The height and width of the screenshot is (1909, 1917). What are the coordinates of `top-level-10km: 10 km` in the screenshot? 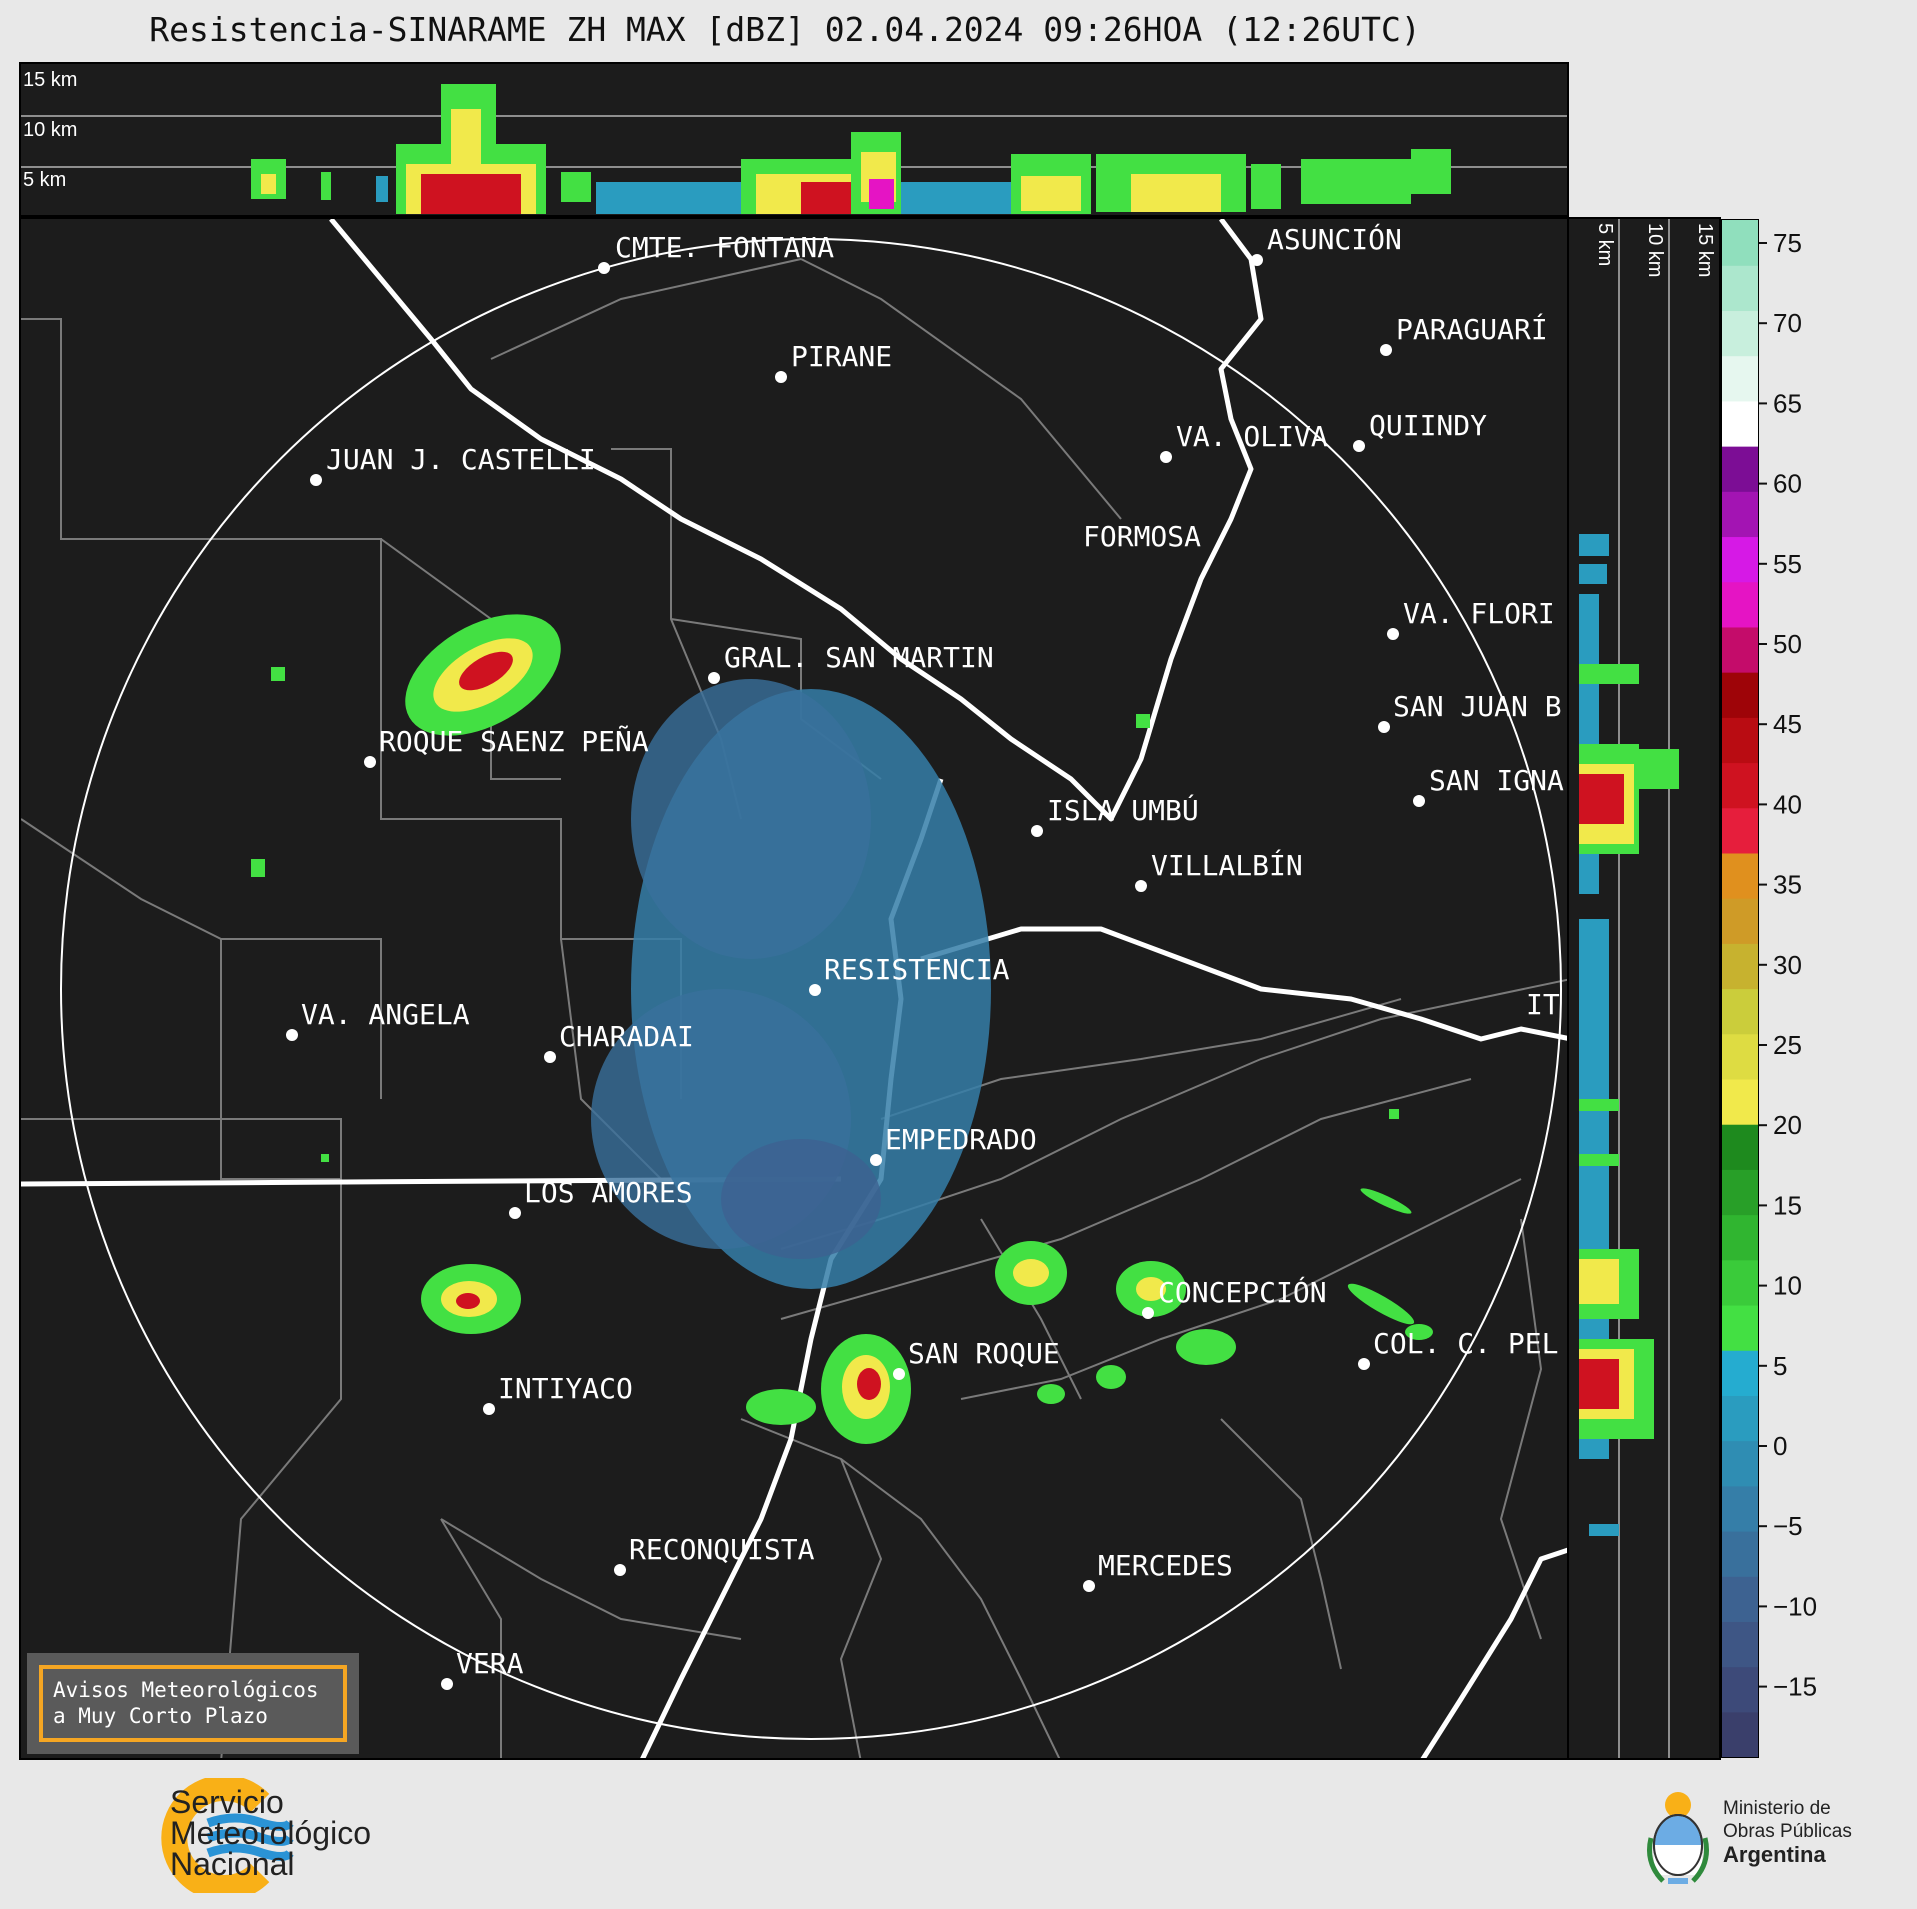 It's located at (50, 130).